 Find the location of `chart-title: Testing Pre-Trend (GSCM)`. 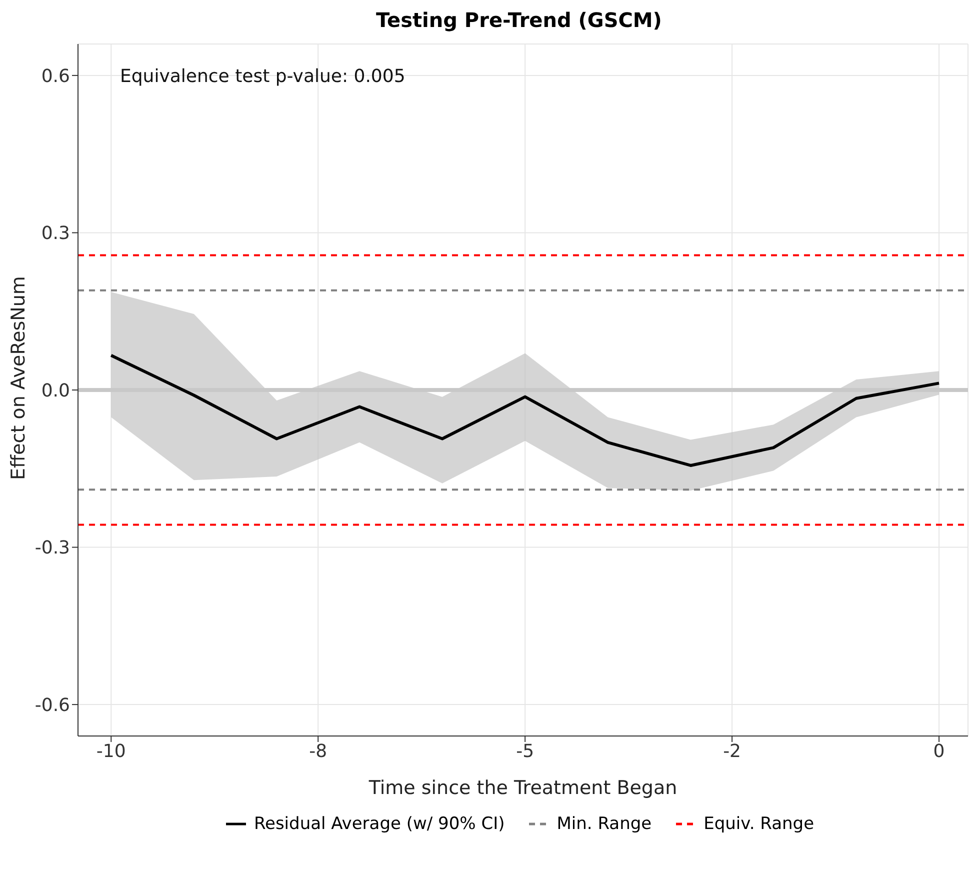

chart-title: Testing Pre-Trend (GSCM) is located at coordinates (519, 20).